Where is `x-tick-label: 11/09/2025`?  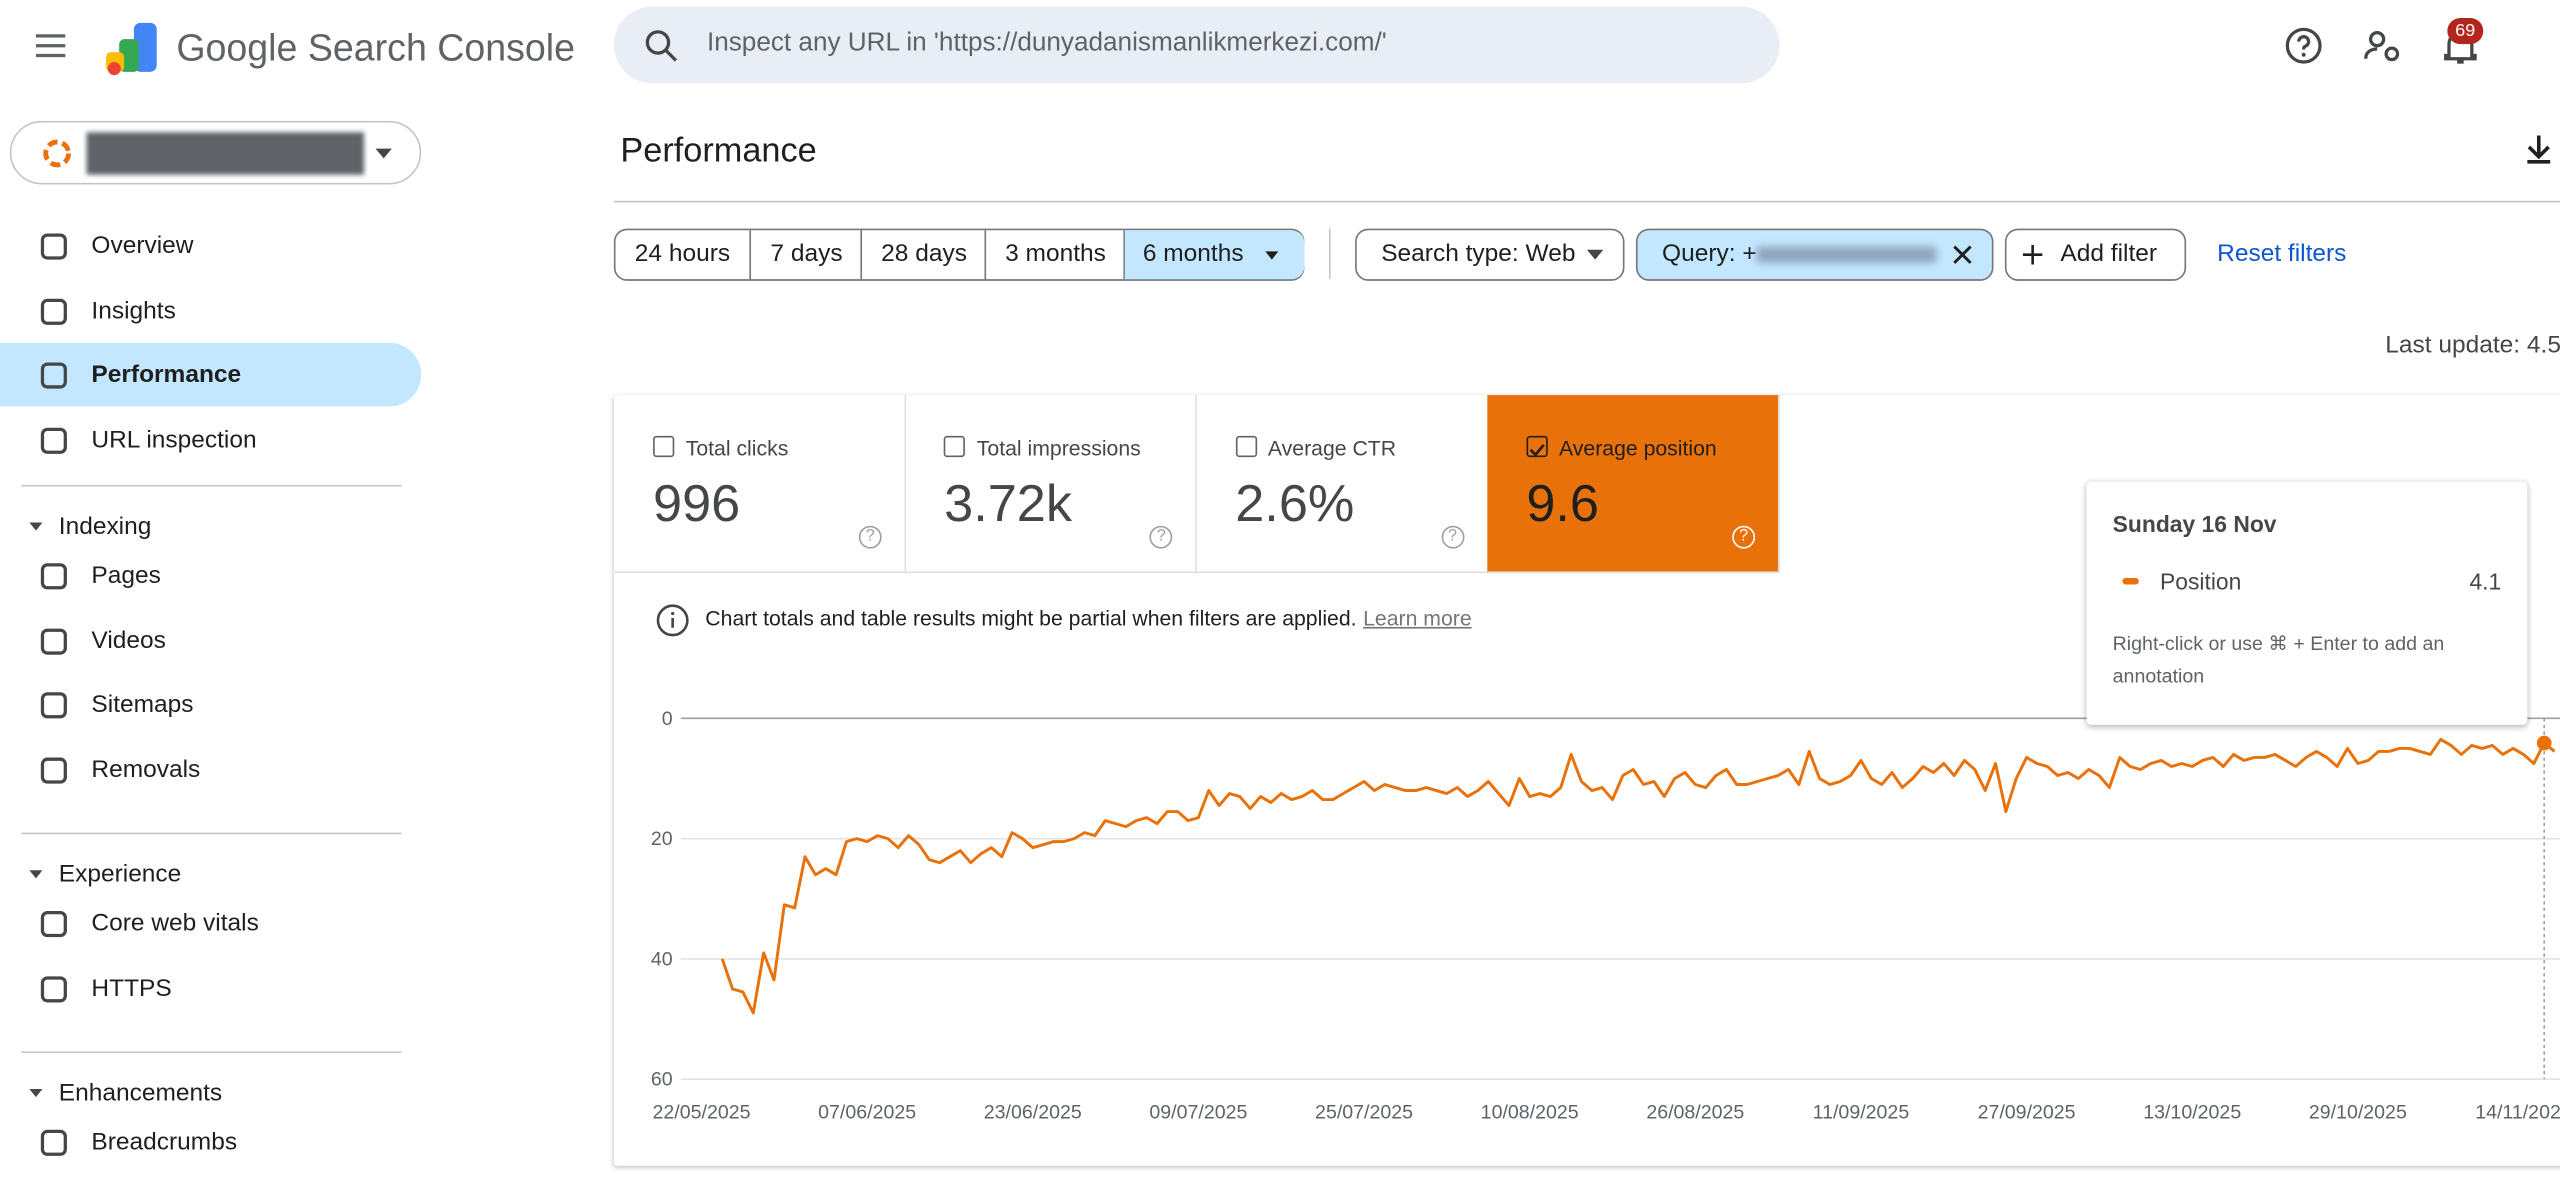
x-tick-label: 11/09/2025 is located at coordinates (1861, 1112).